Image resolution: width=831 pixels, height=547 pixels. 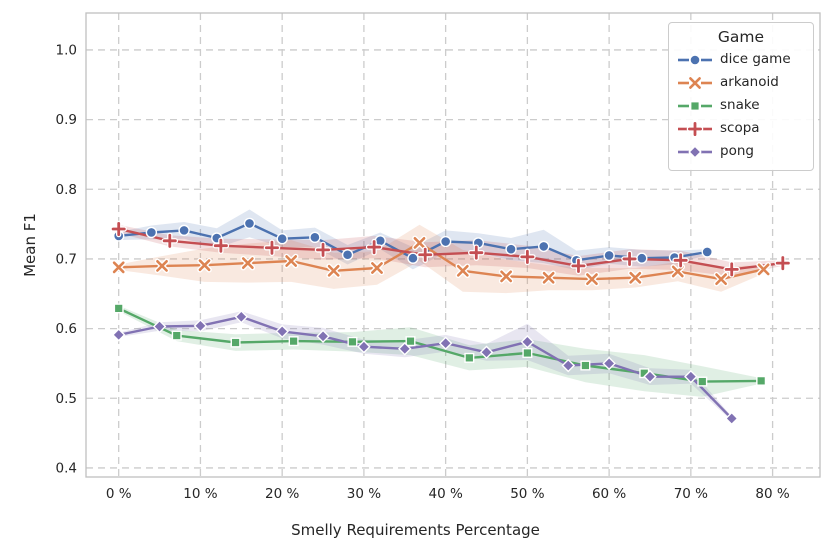 I want to click on legend-label: scopa, so click(x=740, y=127).